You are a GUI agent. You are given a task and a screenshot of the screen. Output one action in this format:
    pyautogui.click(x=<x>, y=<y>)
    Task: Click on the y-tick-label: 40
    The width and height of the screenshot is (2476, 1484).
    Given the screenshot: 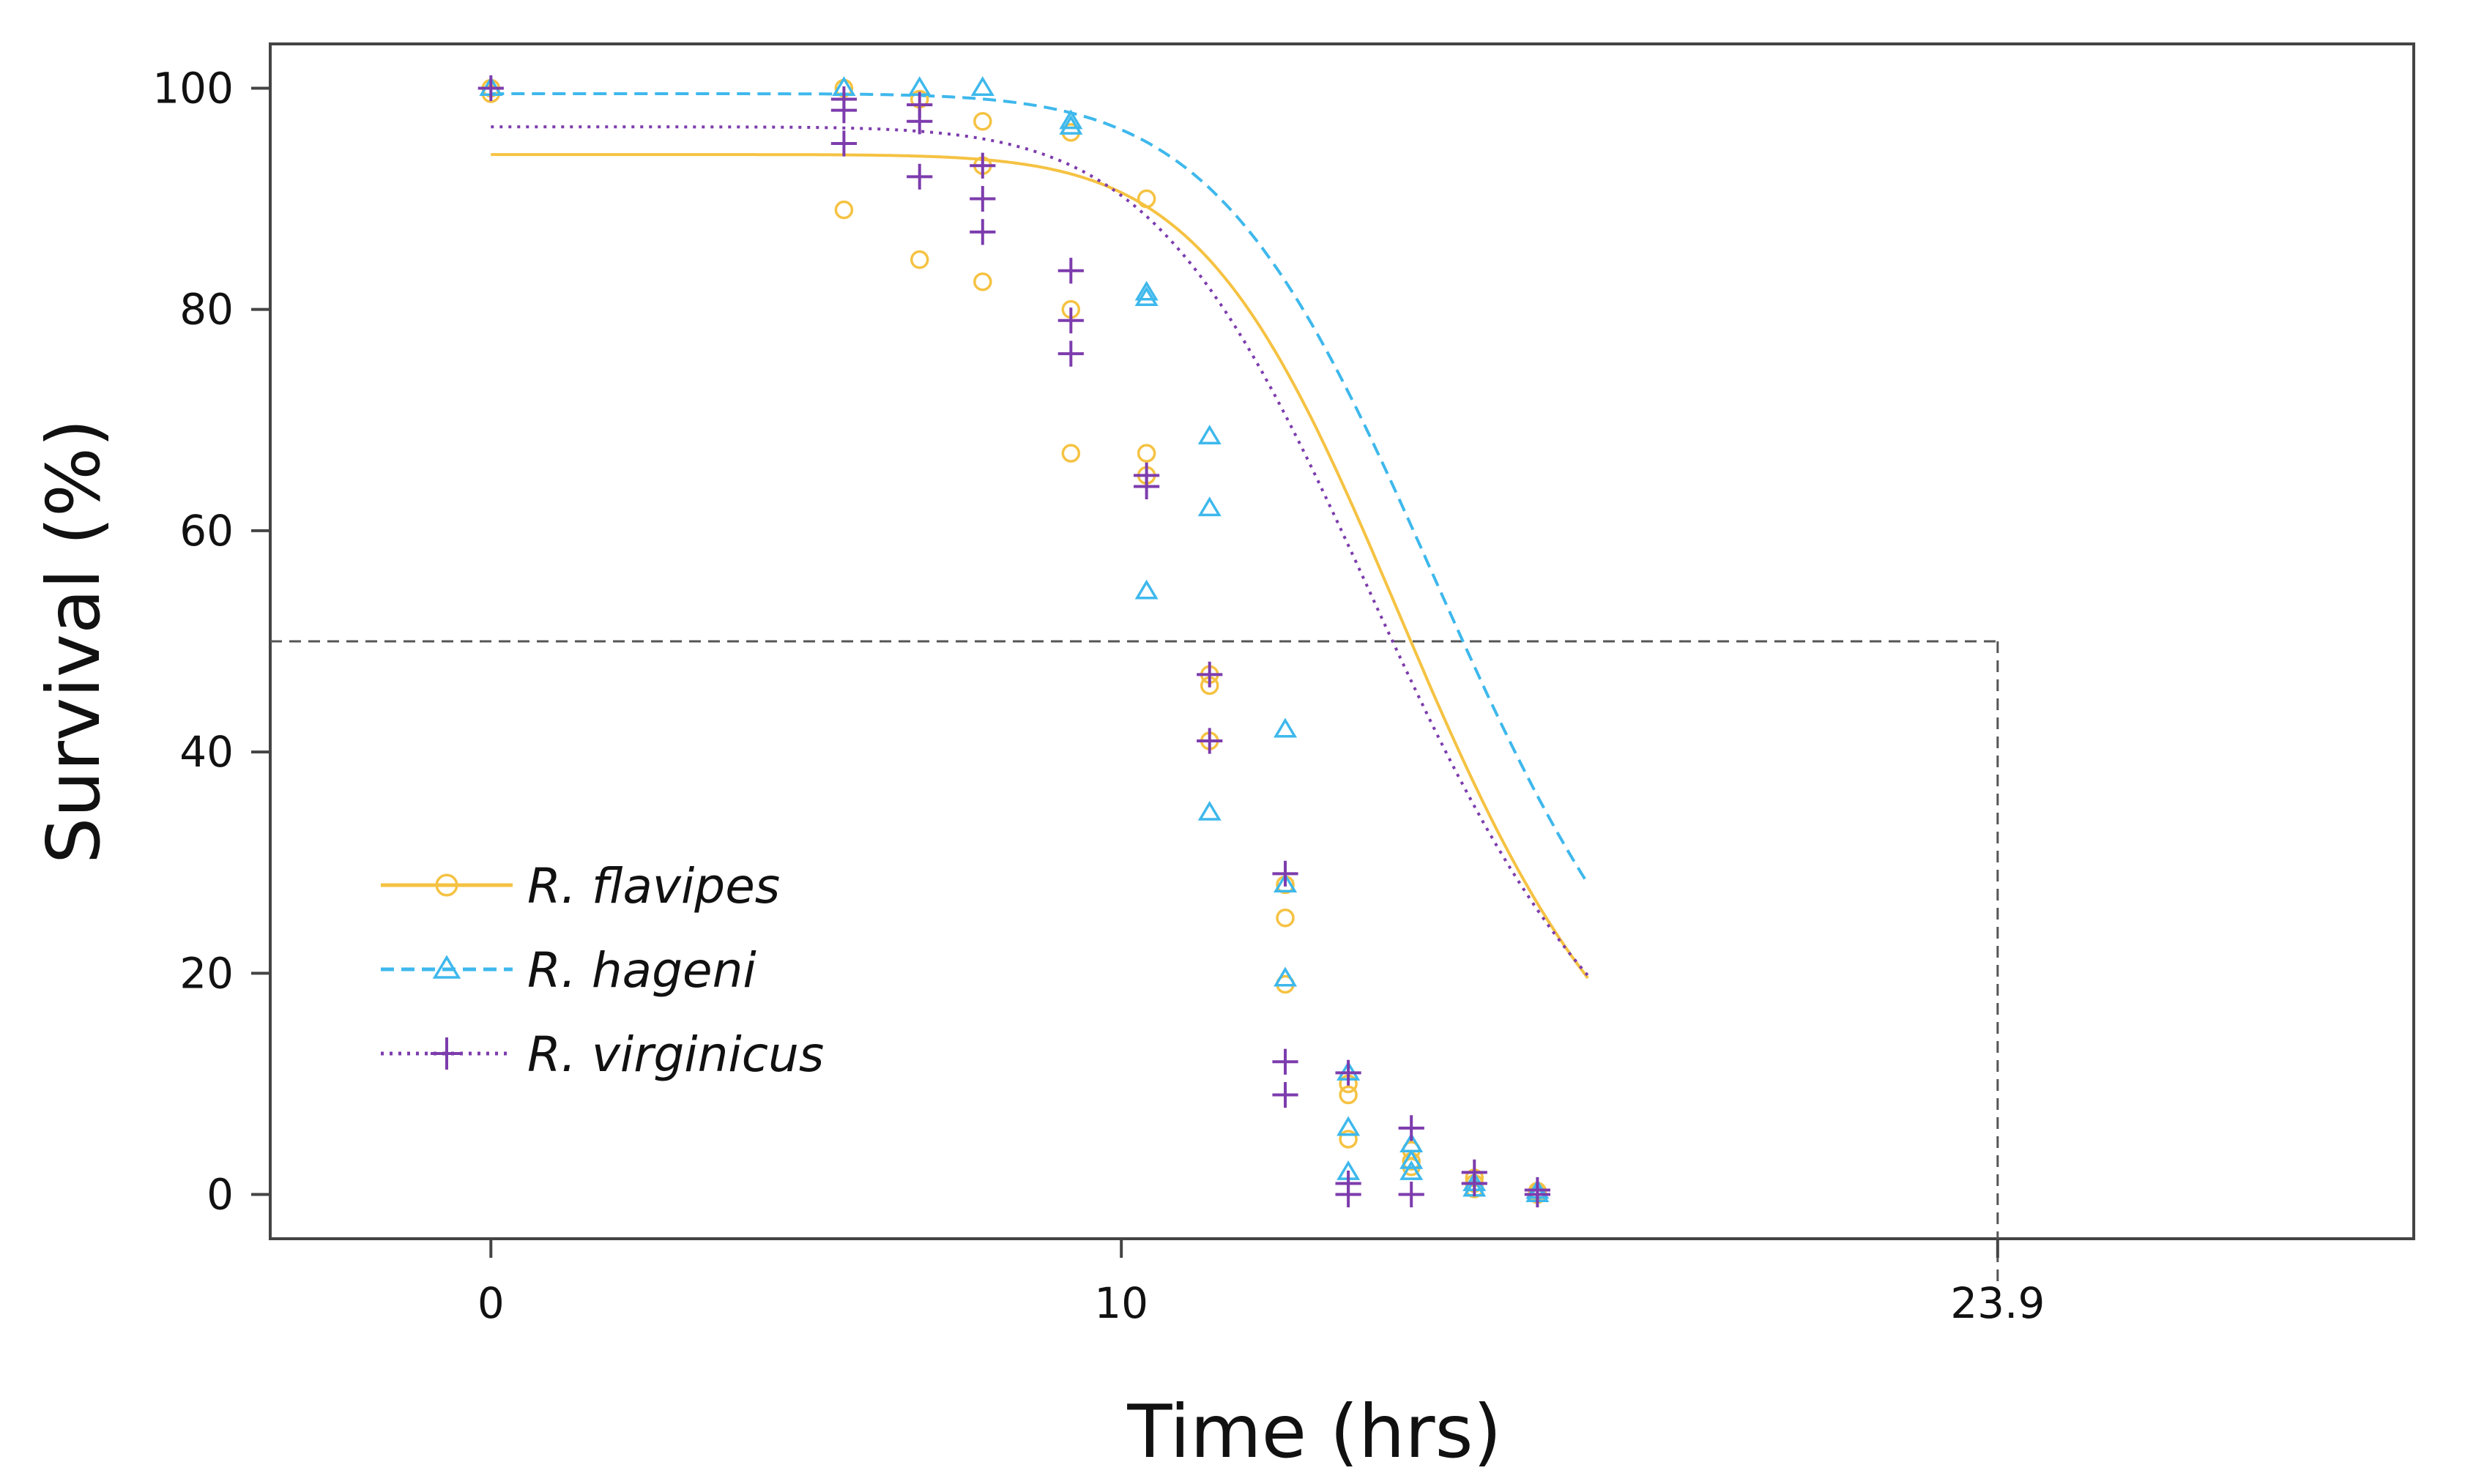 What is the action you would take?
    pyautogui.click(x=206, y=752)
    